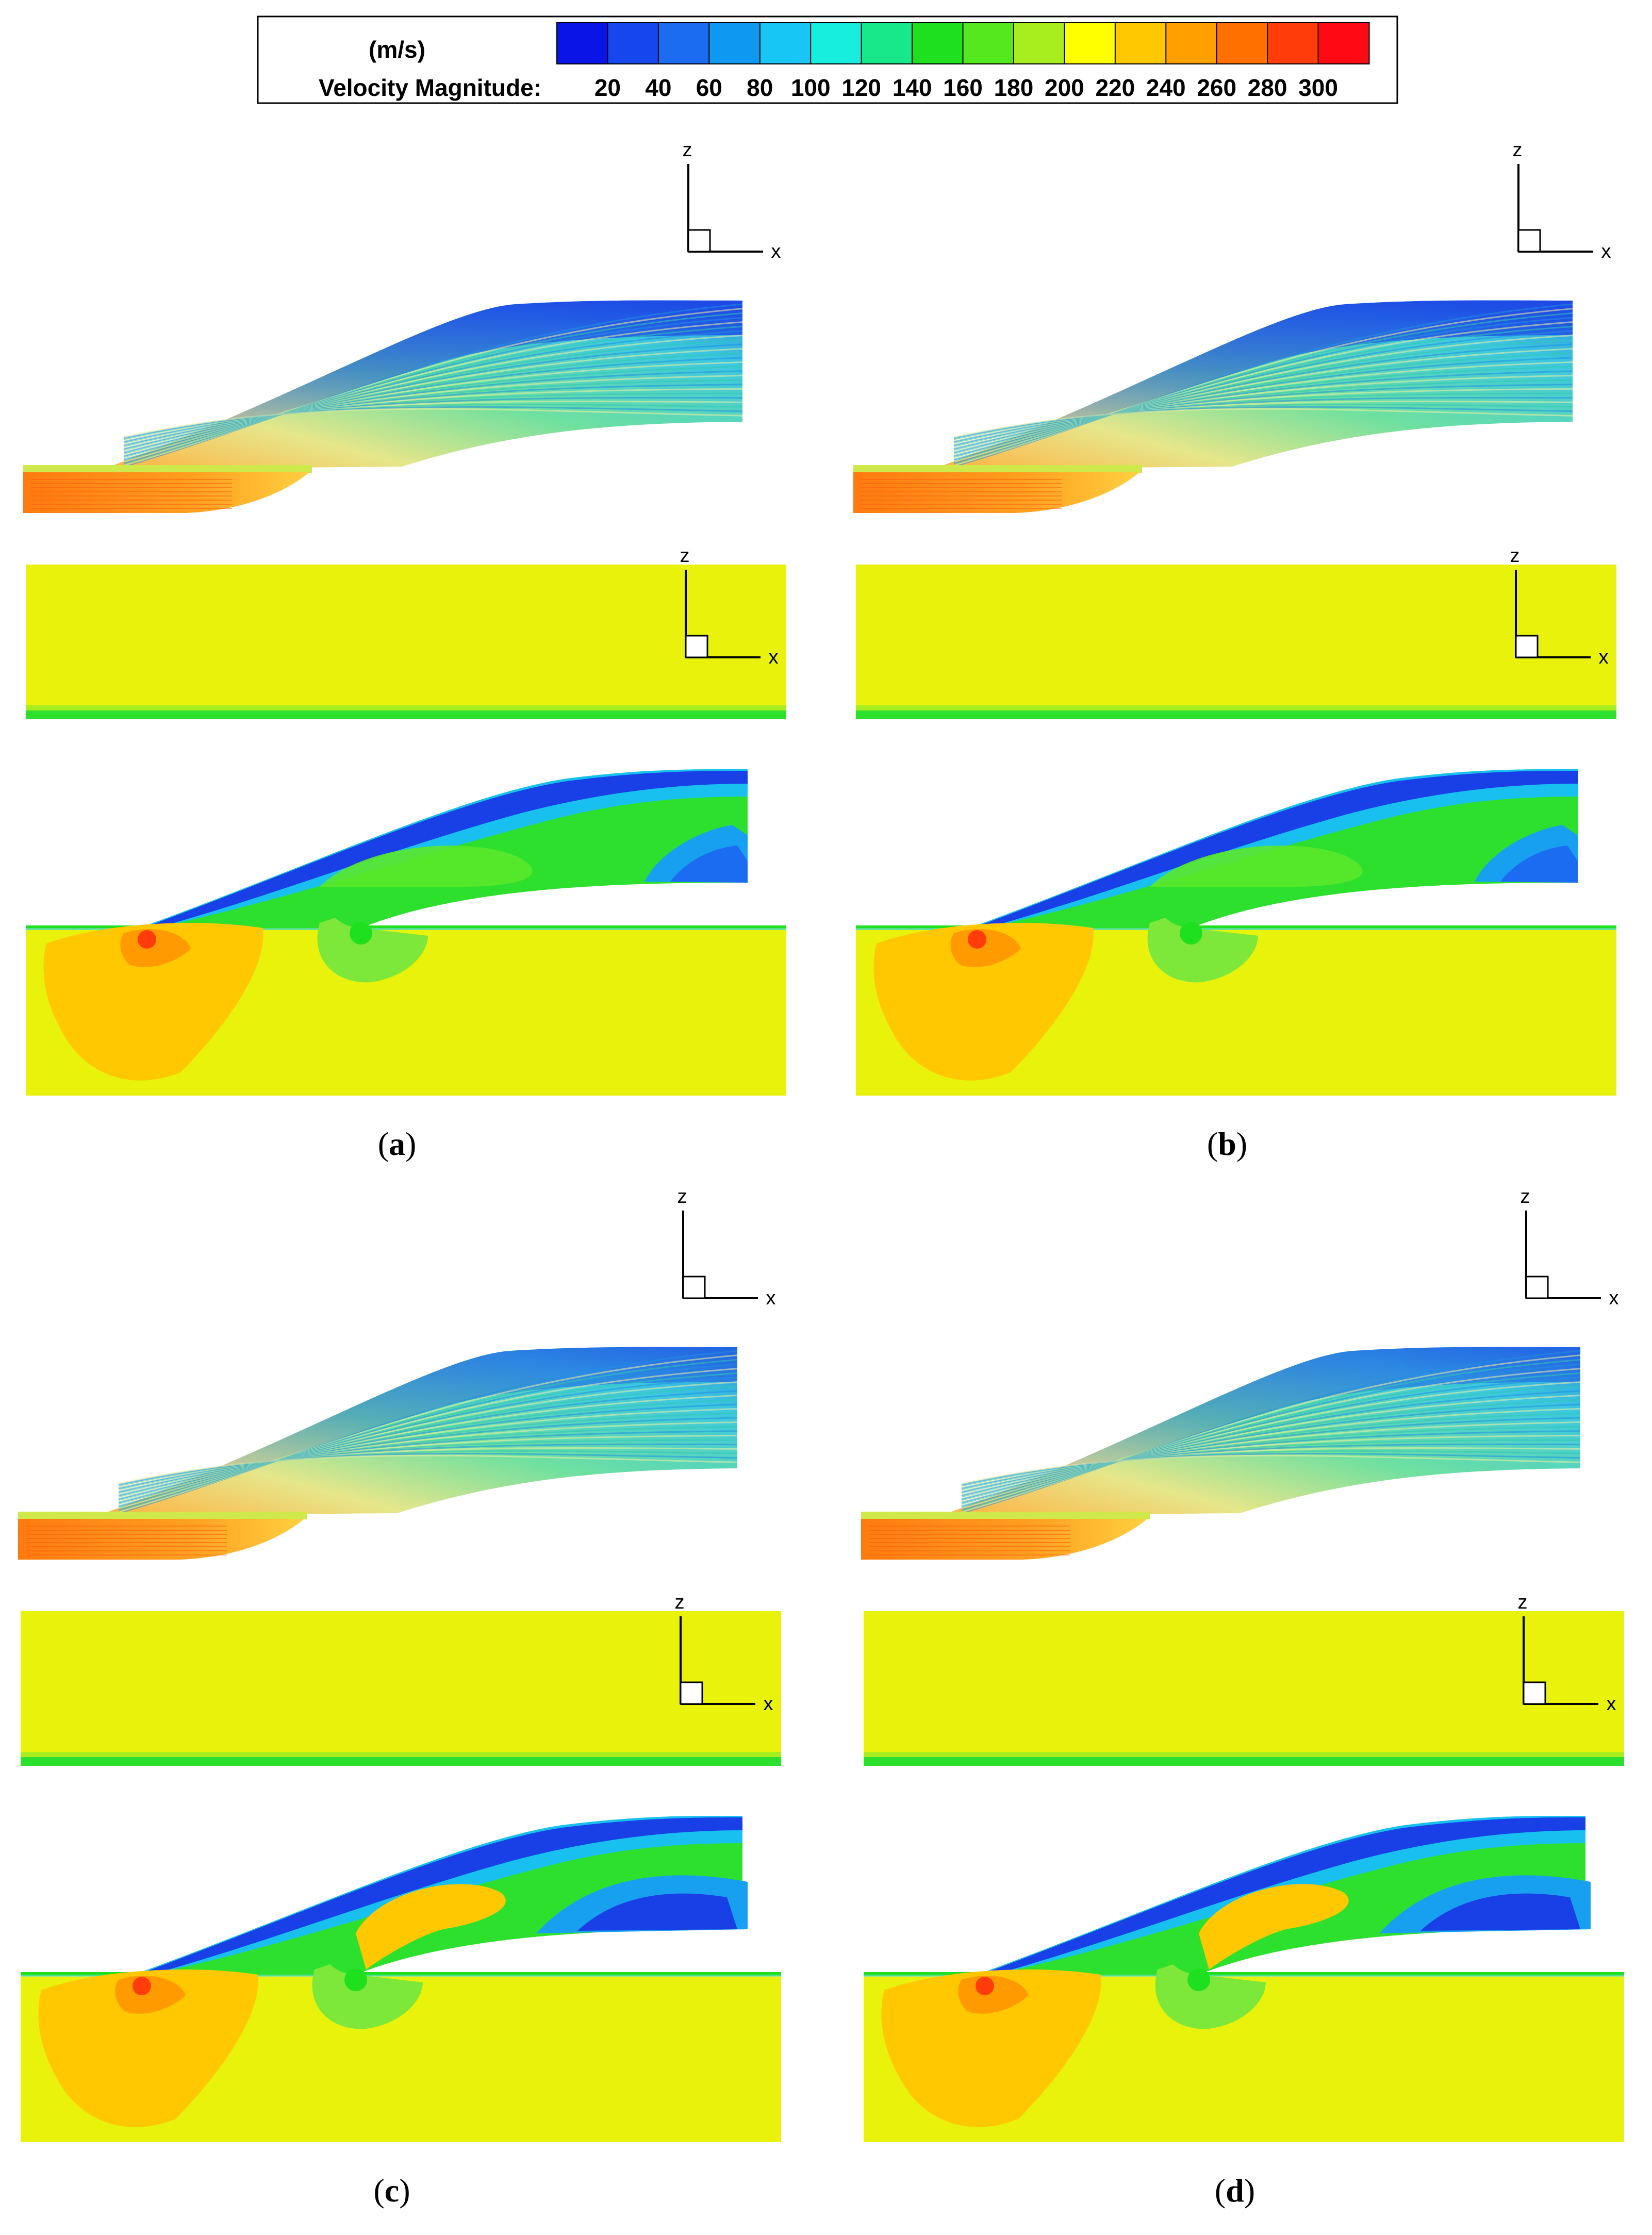 Image resolution: width=1652 pixels, height=2235 pixels. Describe the element at coordinates (397, 1144) in the screenshot. I see `panel-caption: (a)` at that location.